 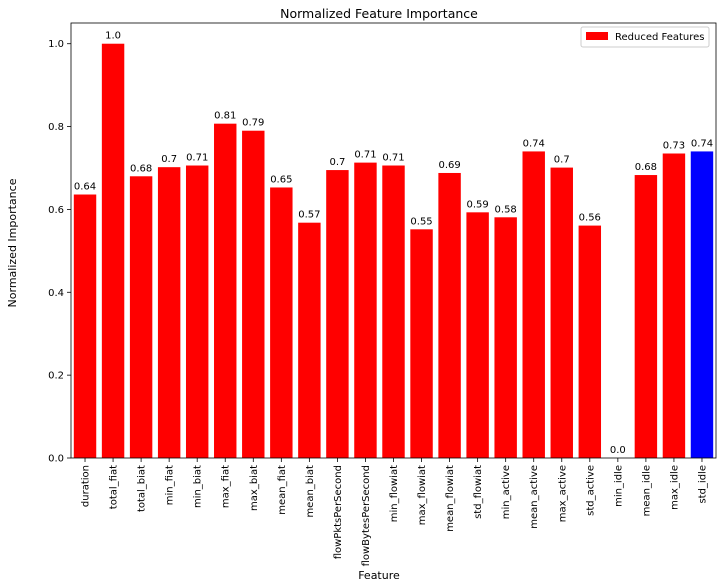 What do you see at coordinates (310, 491) in the screenshot?
I see `x-tick-label-mean_biat: mean_biat` at bounding box center [310, 491].